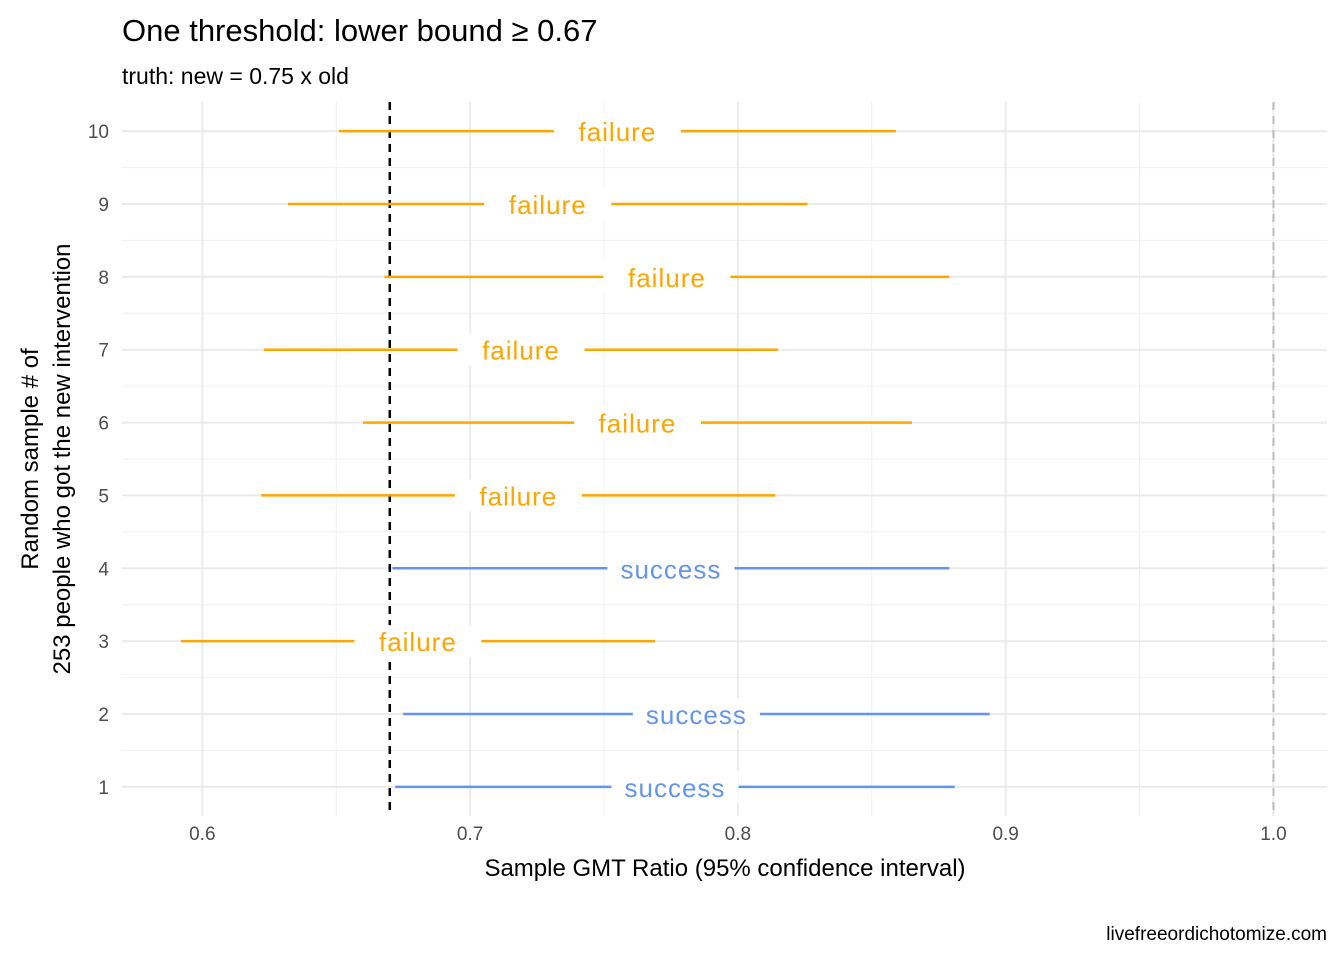 Image resolution: width=1344 pixels, height=960 pixels. What do you see at coordinates (202, 834) in the screenshot?
I see `x-tick-label: 0.6` at bounding box center [202, 834].